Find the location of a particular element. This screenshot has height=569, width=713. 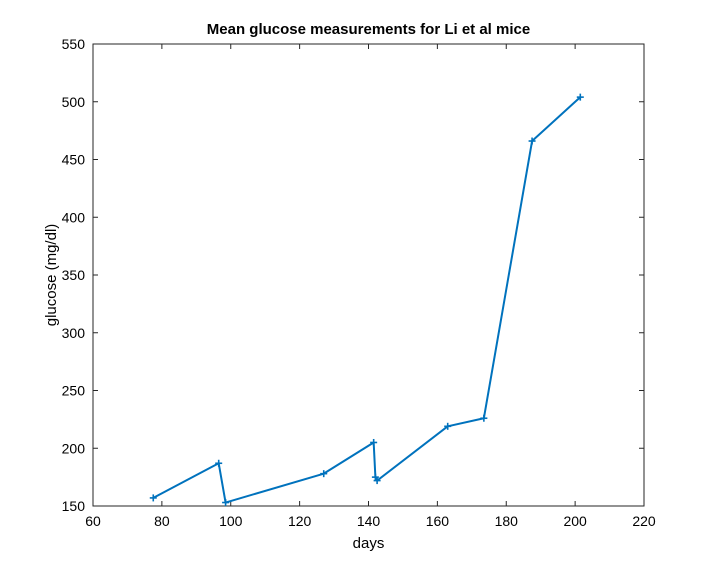

y-tick-label: 550 is located at coordinates (74, 44).